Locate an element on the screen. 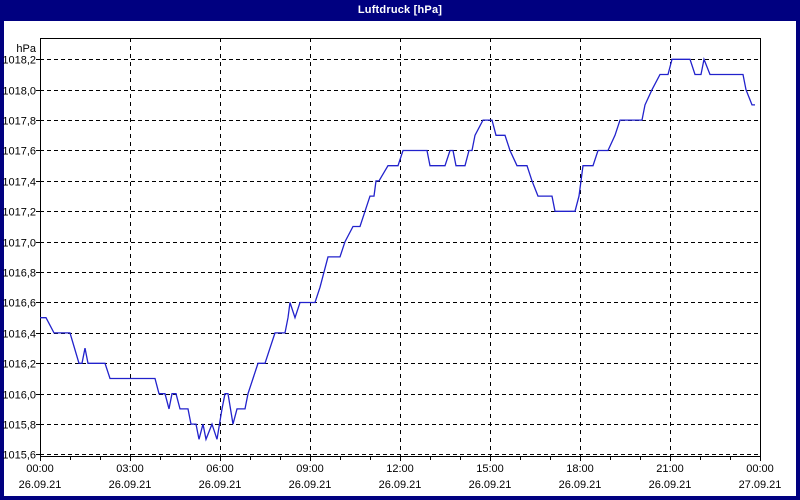  y-tick-label: 1016,8 is located at coordinates (19, 274).